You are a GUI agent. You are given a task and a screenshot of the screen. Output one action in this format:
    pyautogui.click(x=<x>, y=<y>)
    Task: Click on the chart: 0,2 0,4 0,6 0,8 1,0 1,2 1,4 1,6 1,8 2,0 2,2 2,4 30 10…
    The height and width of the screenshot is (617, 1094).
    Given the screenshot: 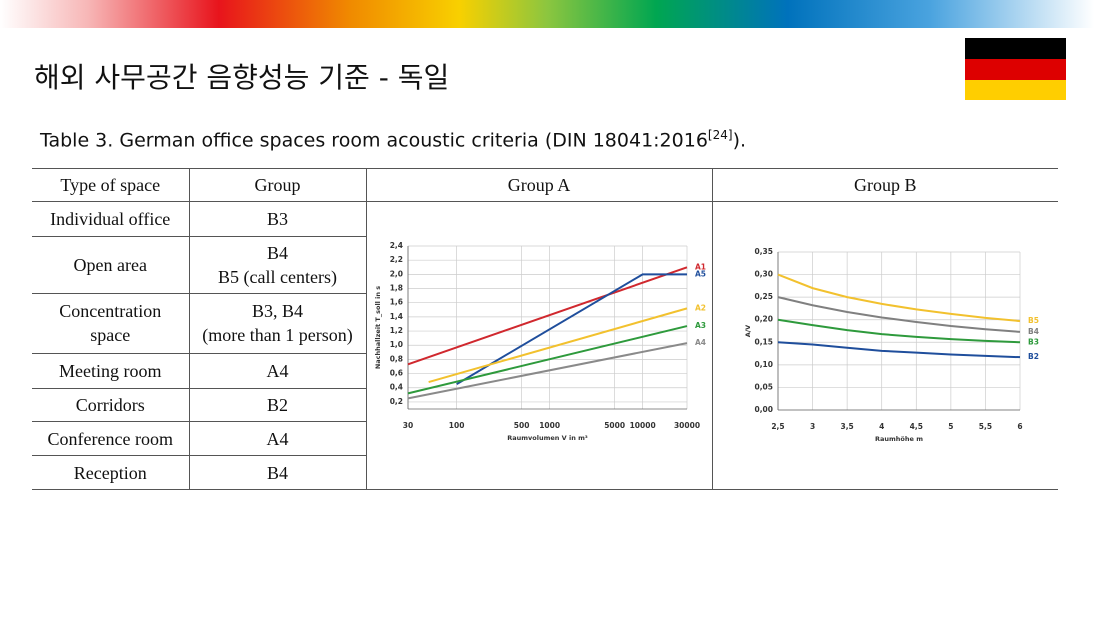 What is the action you would take?
    pyautogui.click(x=540, y=341)
    